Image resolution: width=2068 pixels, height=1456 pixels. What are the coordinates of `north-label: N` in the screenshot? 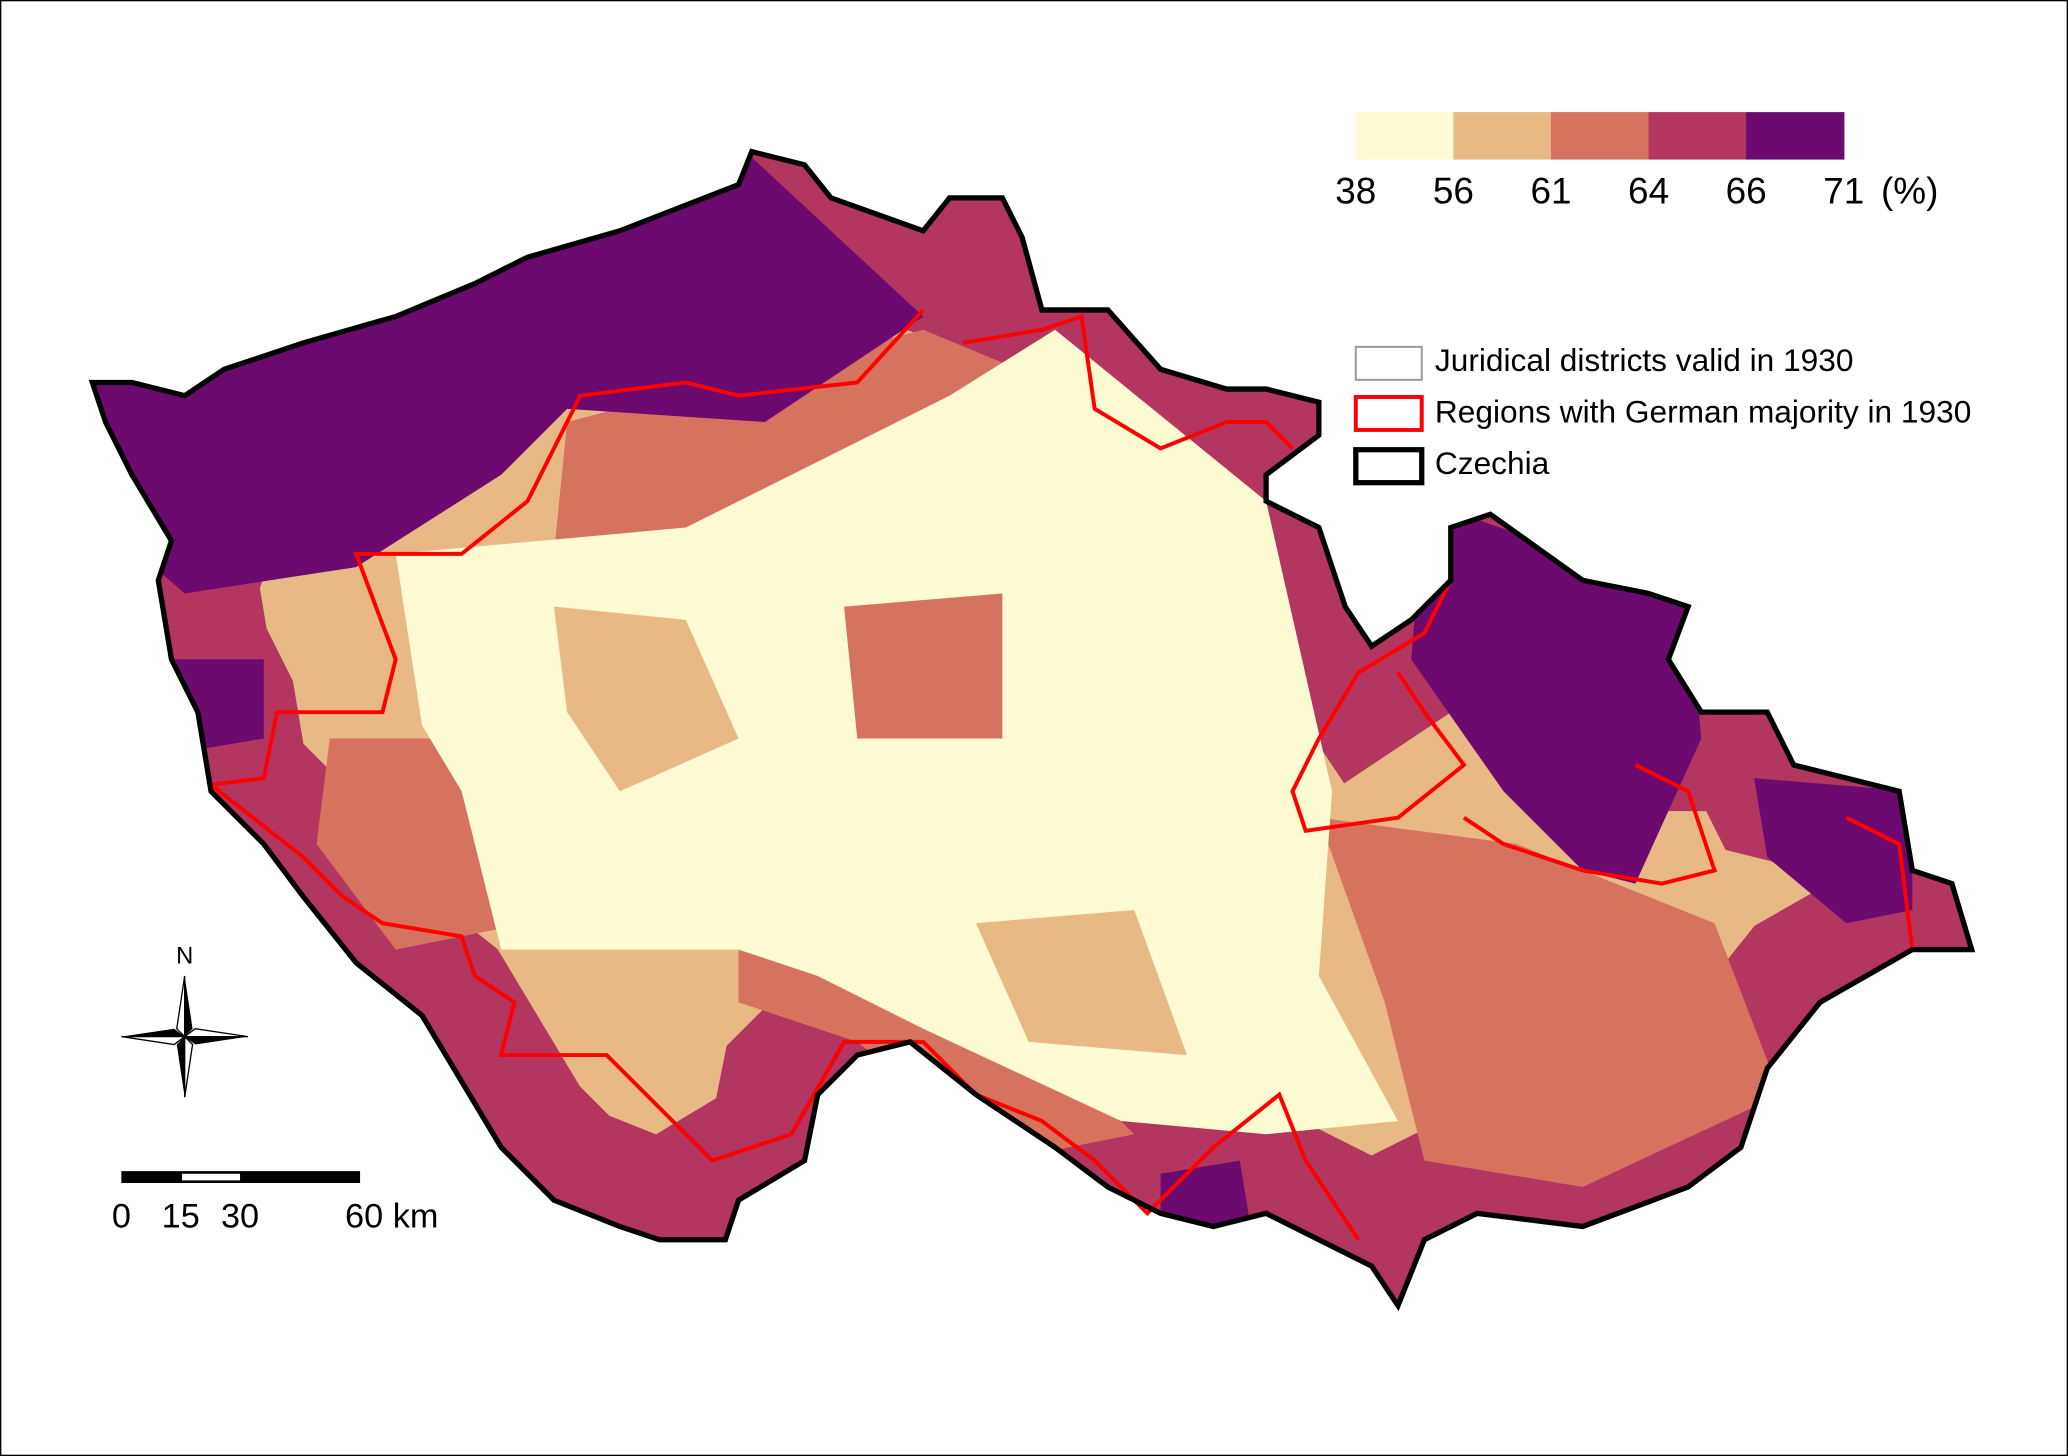 It's located at (184, 957).